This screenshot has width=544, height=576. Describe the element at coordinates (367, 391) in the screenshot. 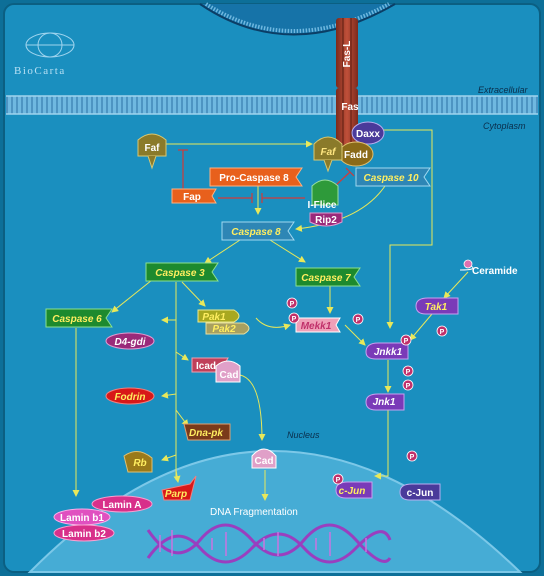

I see `phosphate-markers: P P P P P P P P P` at that location.